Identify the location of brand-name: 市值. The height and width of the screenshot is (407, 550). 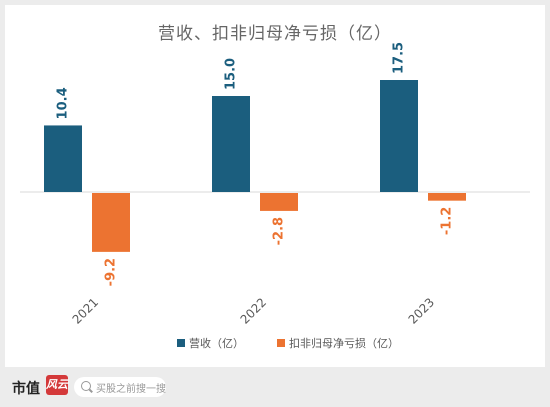
(26, 389).